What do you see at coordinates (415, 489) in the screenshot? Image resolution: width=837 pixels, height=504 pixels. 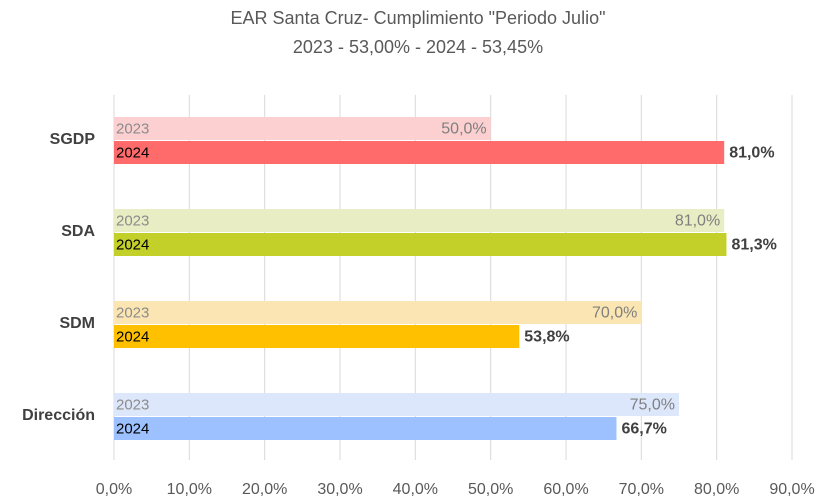 I see `x-tick-label: 40,0%` at bounding box center [415, 489].